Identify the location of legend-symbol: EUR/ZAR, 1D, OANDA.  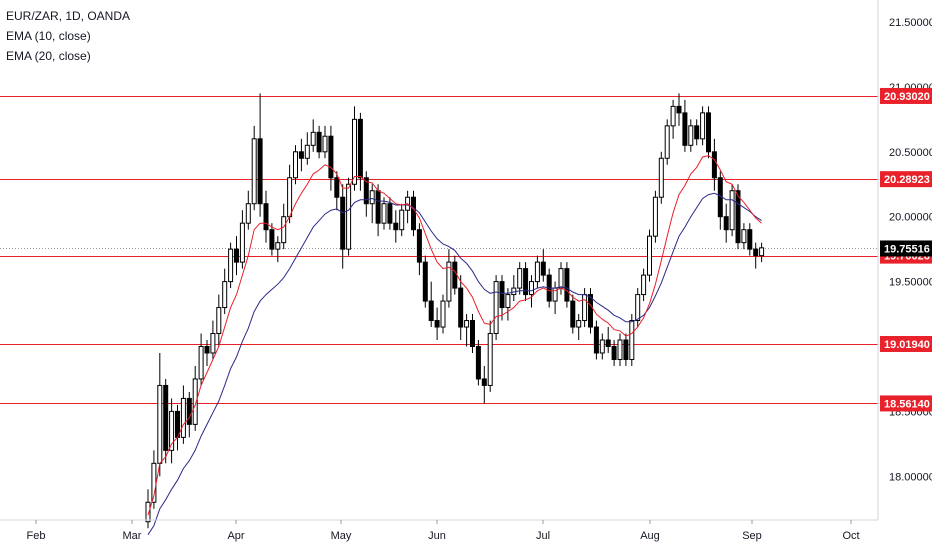
(68, 16).